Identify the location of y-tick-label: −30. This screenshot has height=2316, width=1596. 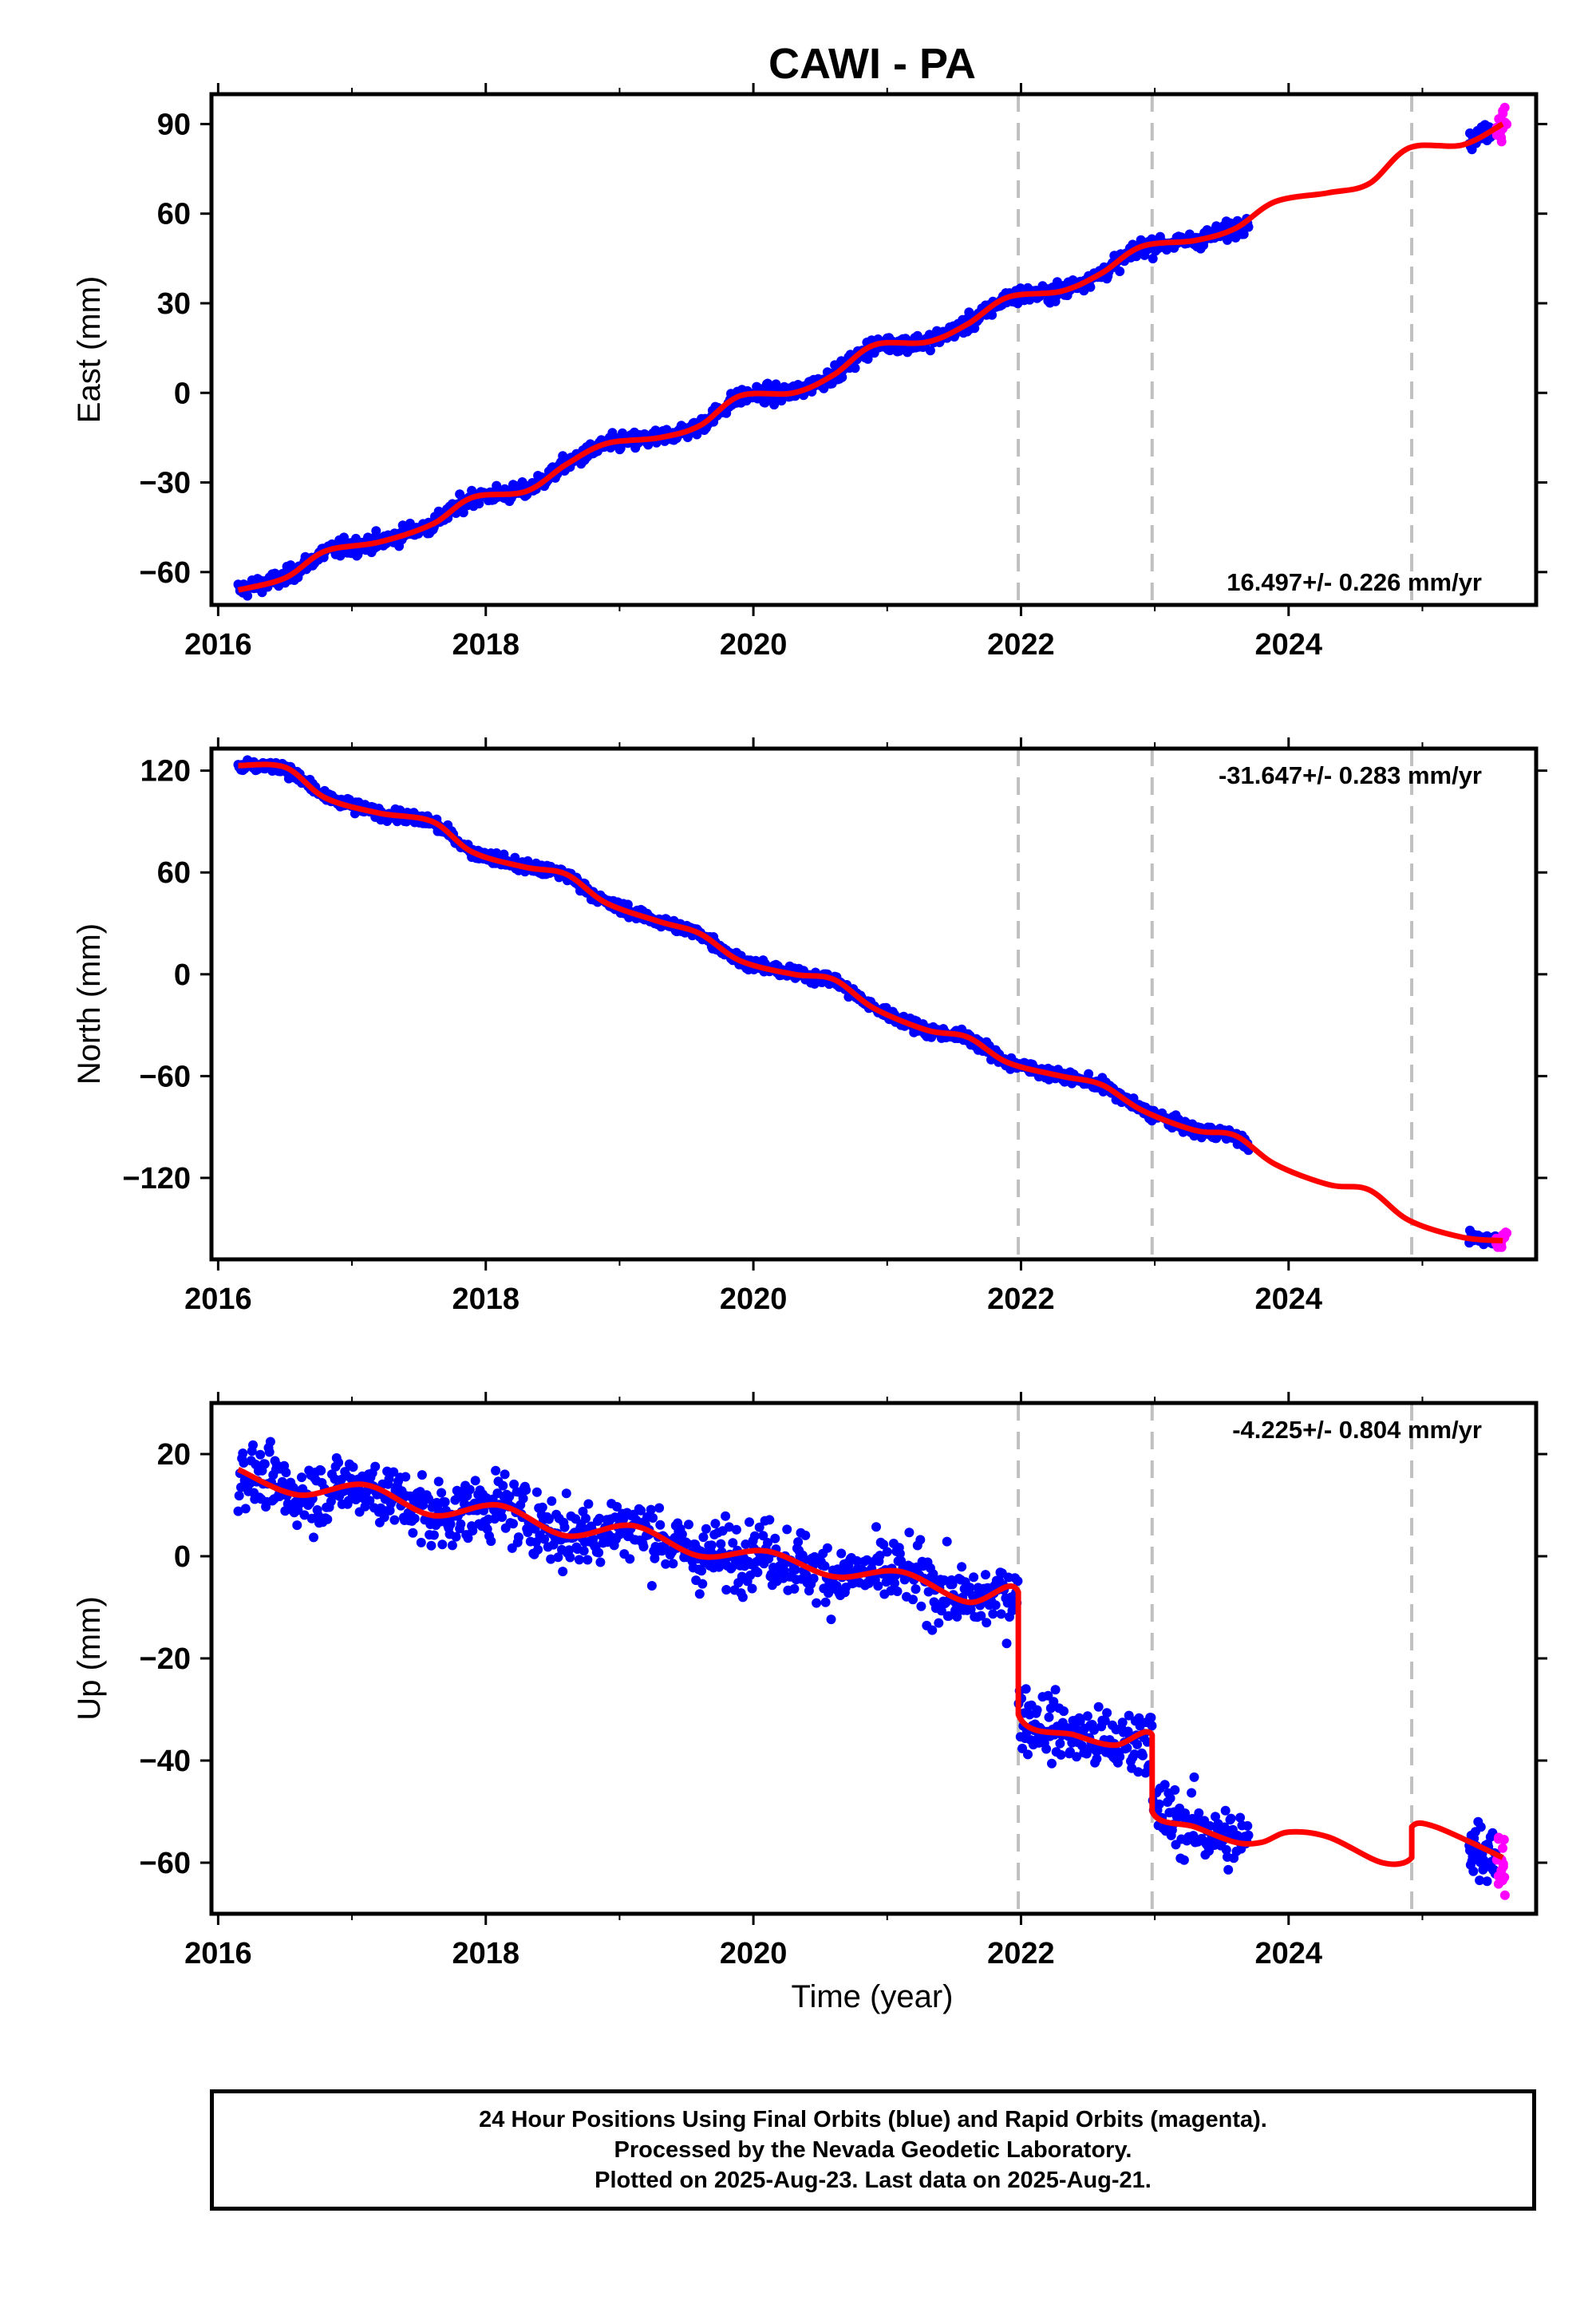
(165, 483).